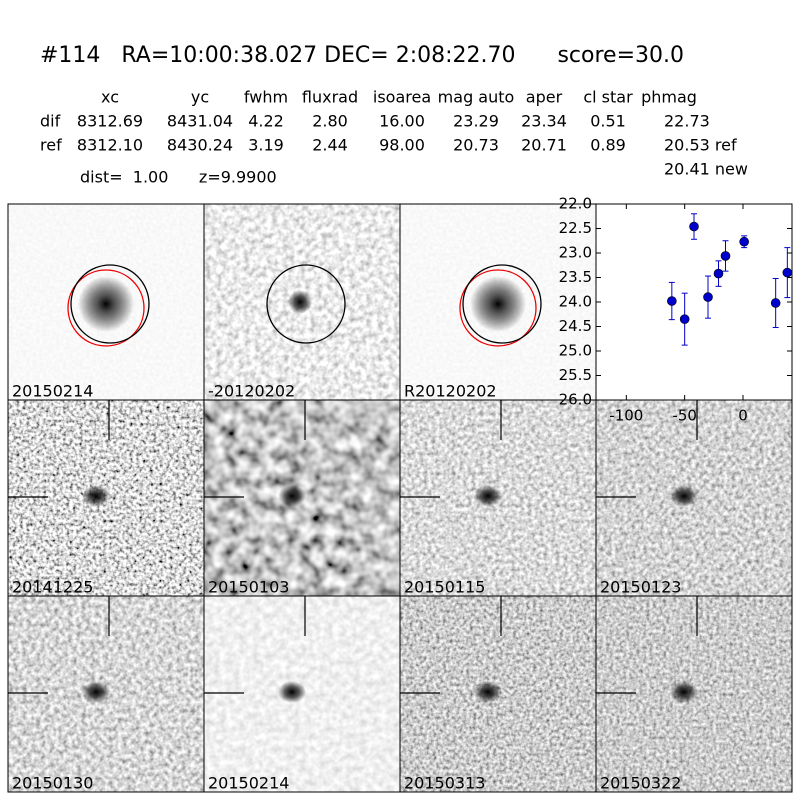 This screenshot has height=800, width=800. What do you see at coordinates (251, 391) in the screenshot?
I see `panel-label: -20120202` at bounding box center [251, 391].